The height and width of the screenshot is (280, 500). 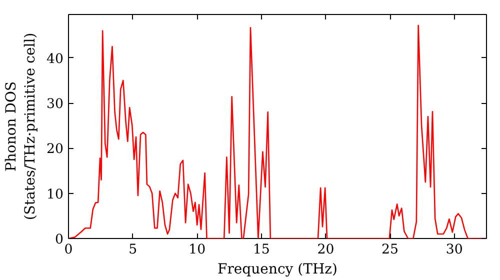 What do you see at coordinates (390, 250) in the screenshot?
I see `x-tick-label: 25` at bounding box center [390, 250].